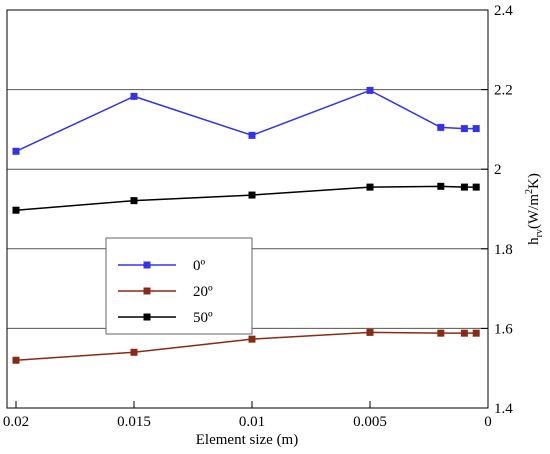 The width and height of the screenshot is (550, 454). I want to click on legend-item: 0º, so click(162, 266).